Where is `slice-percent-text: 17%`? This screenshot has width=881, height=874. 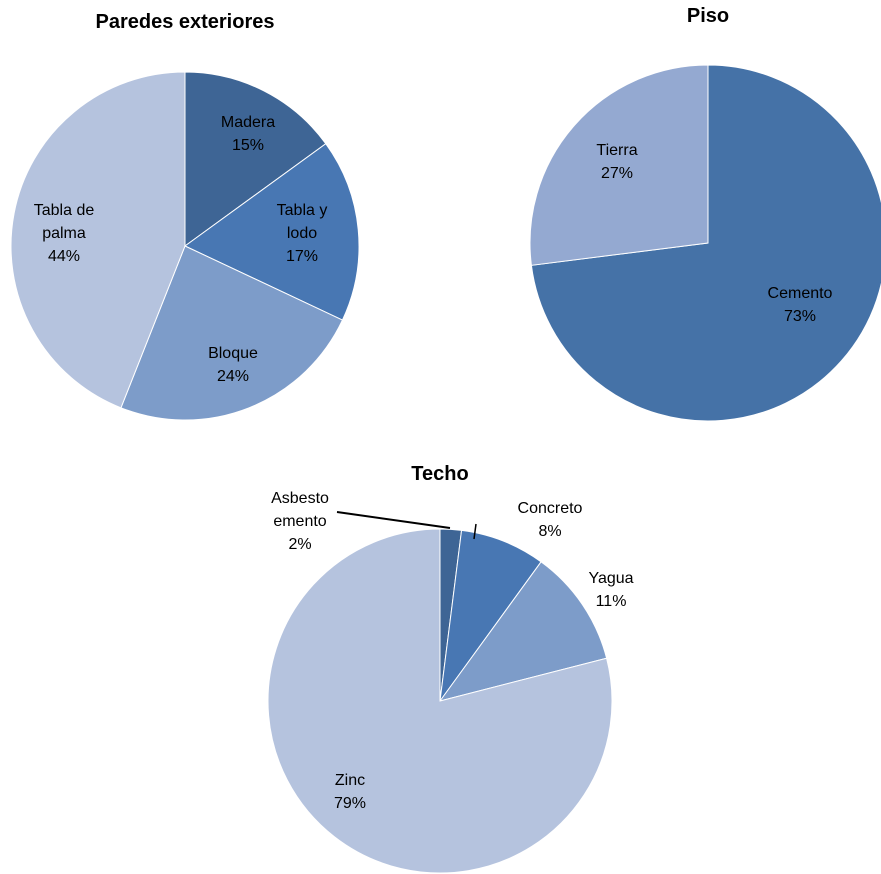 slice-percent-text: 17% is located at coordinates (302, 256).